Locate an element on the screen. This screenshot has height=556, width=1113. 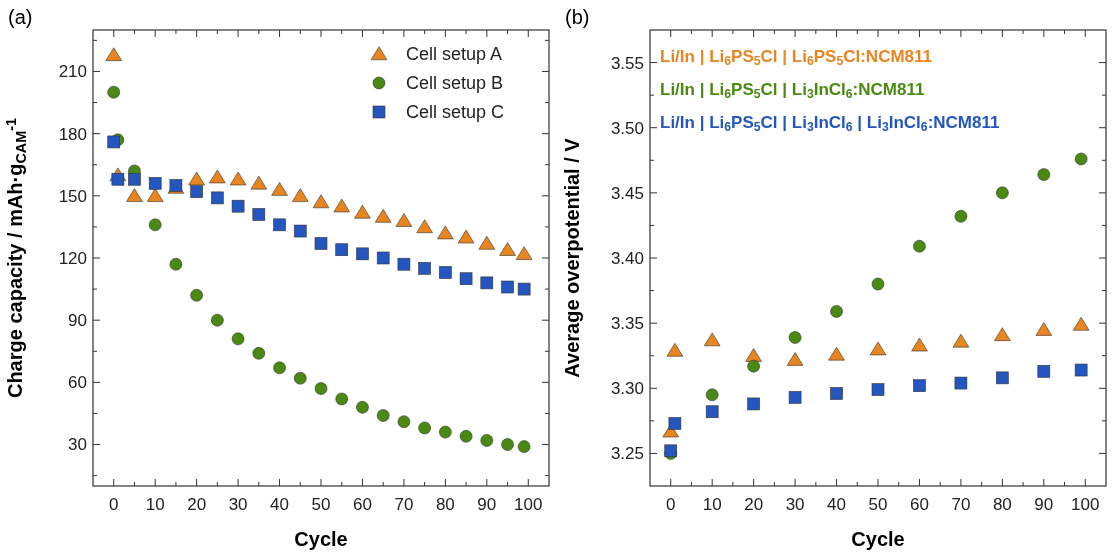
y-axis-title: Average overpotential / V is located at coordinates (572, 257).